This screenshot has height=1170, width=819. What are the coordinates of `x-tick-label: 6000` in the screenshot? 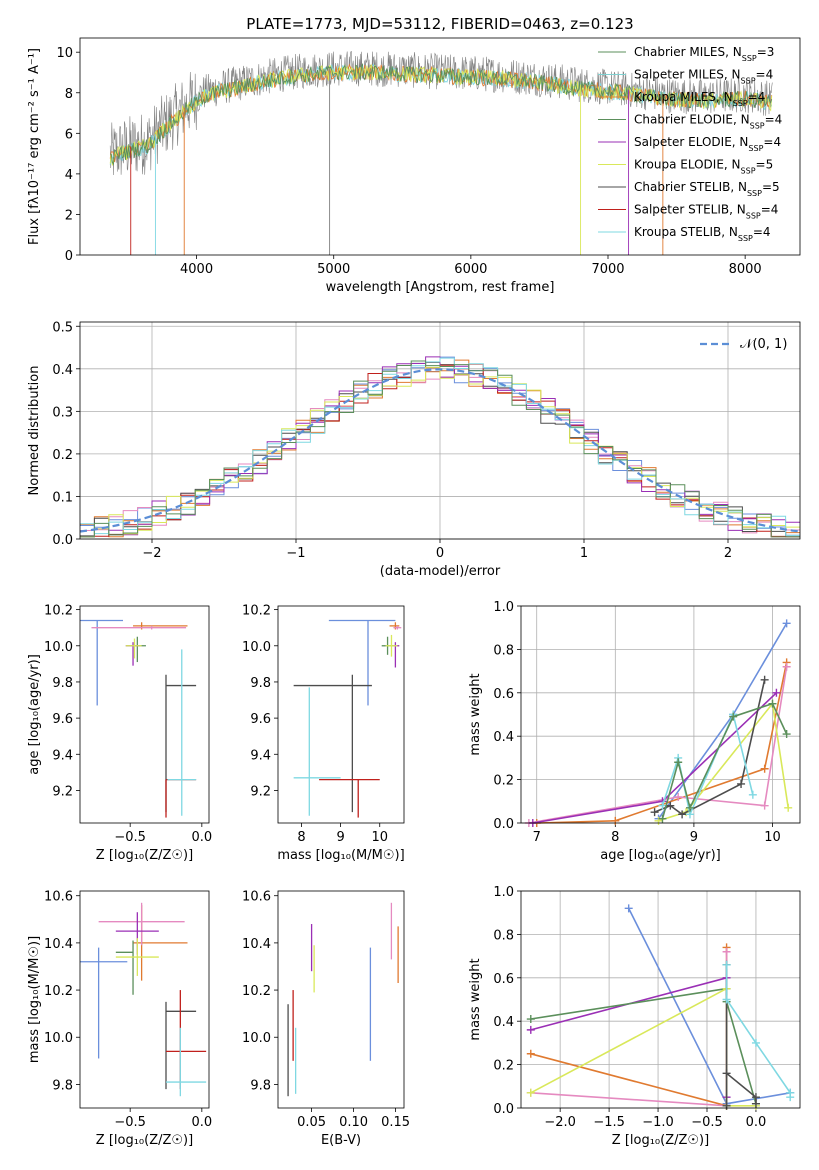 It's located at (470, 269).